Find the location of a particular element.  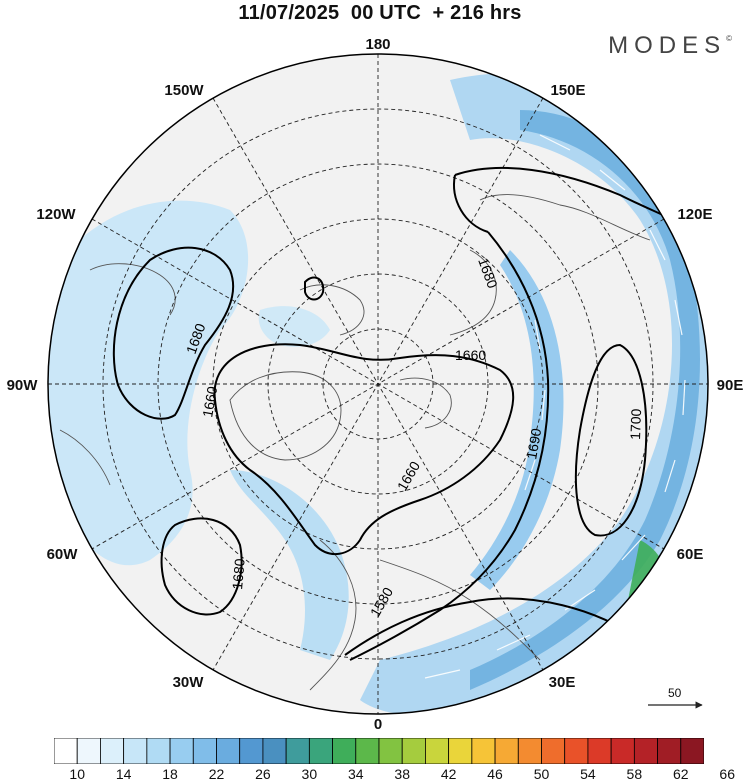

colorbar-tick-label: 18 is located at coordinates (170, 774).